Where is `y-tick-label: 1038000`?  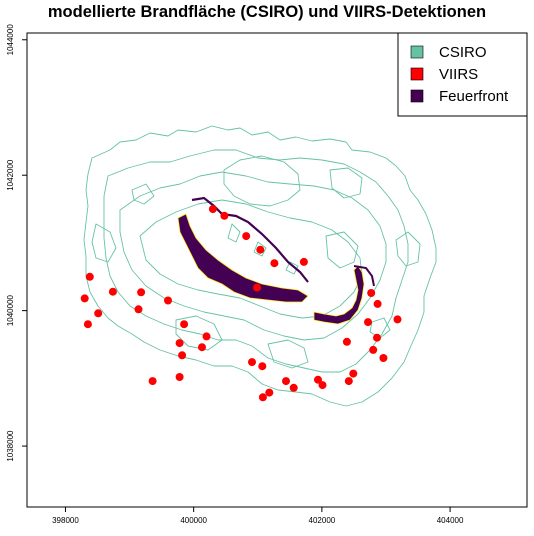
y-tick-label: 1038000 is located at coordinates (10, 446).